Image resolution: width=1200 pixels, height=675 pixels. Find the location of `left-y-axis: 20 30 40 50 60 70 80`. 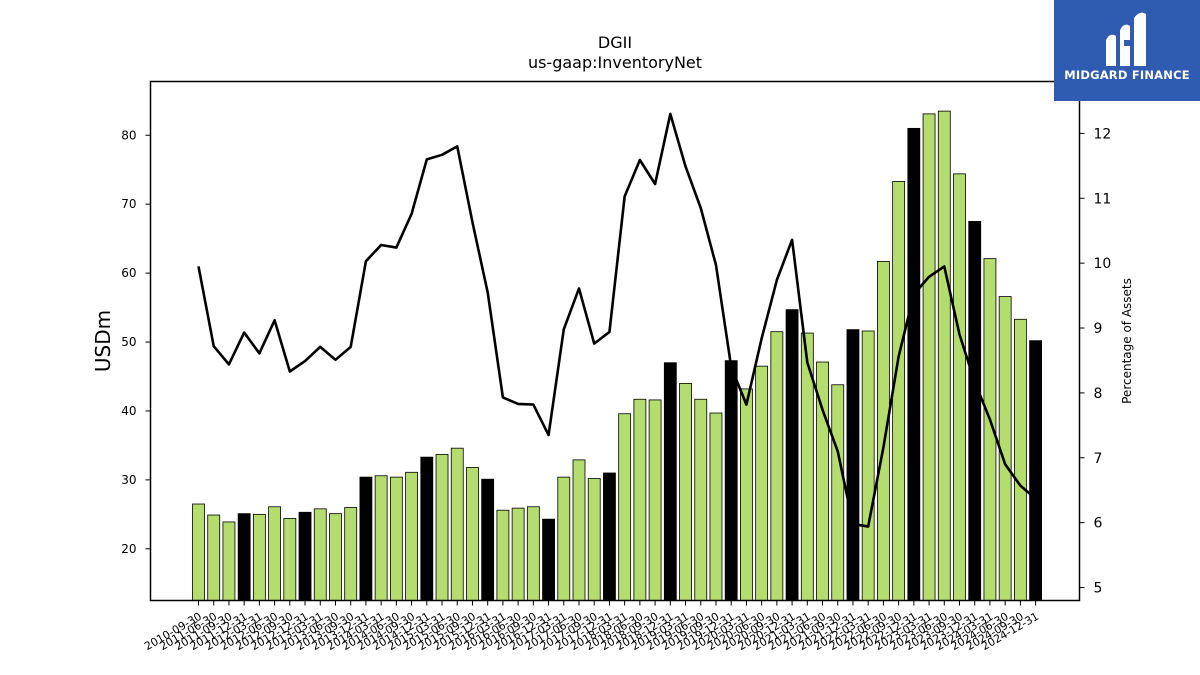

left-y-axis: 20 30 40 50 60 70 80 is located at coordinates (136, 342).